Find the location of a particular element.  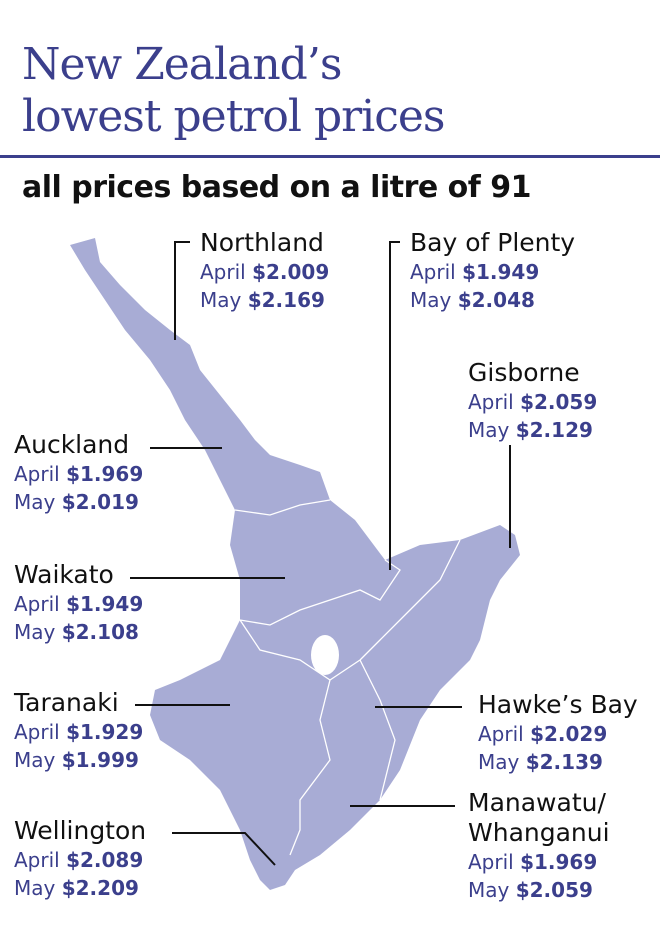

subtitle: all prices based on a litre of 91 is located at coordinates (277, 187).